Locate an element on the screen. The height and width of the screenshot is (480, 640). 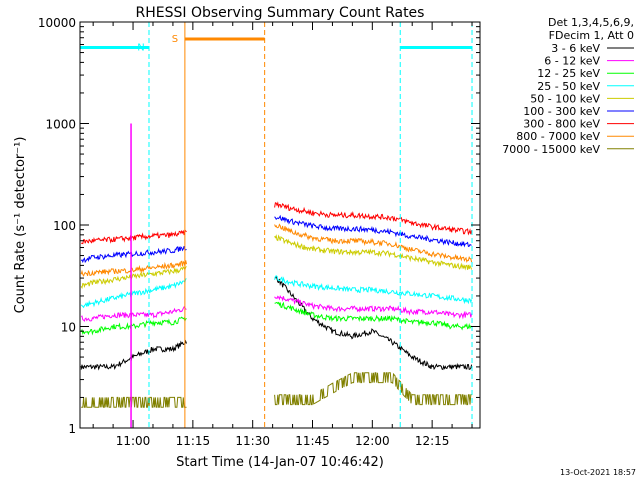
x-tick-label-0: 11:00 is located at coordinates (133, 441).